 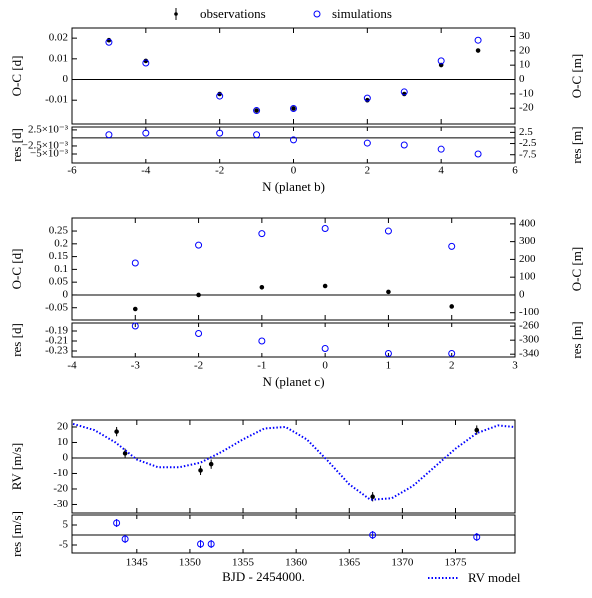 I want to click on x-tick-label: -6, so click(x=72, y=171).